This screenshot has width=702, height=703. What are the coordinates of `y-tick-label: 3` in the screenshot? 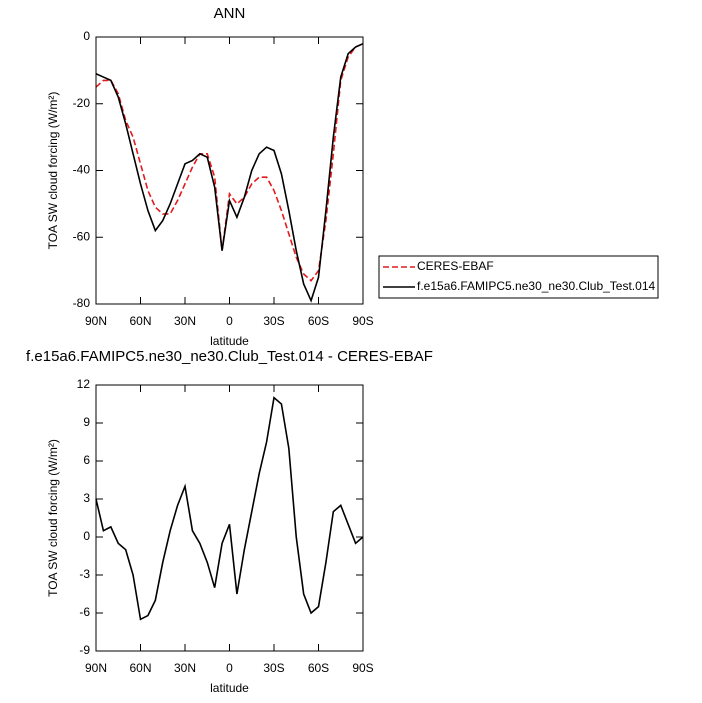 It's located at (86, 498).